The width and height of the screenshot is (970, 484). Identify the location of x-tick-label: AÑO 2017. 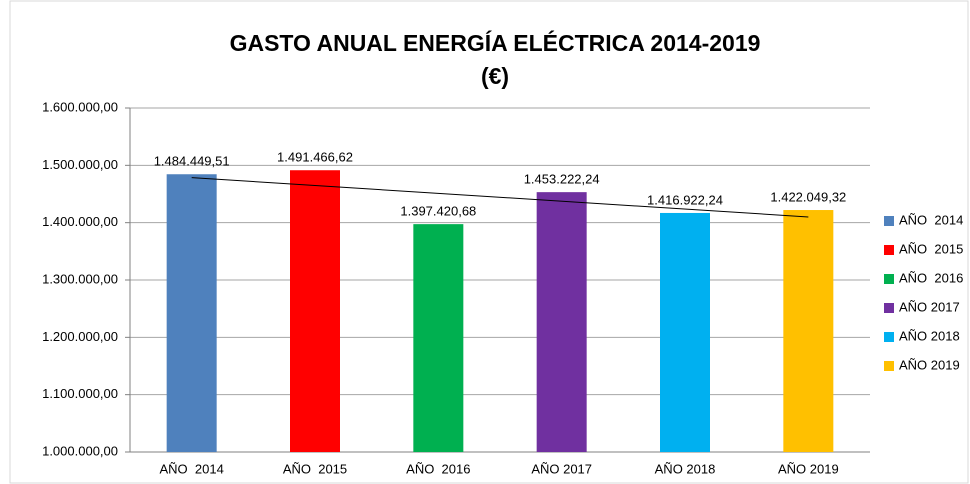
(561, 468).